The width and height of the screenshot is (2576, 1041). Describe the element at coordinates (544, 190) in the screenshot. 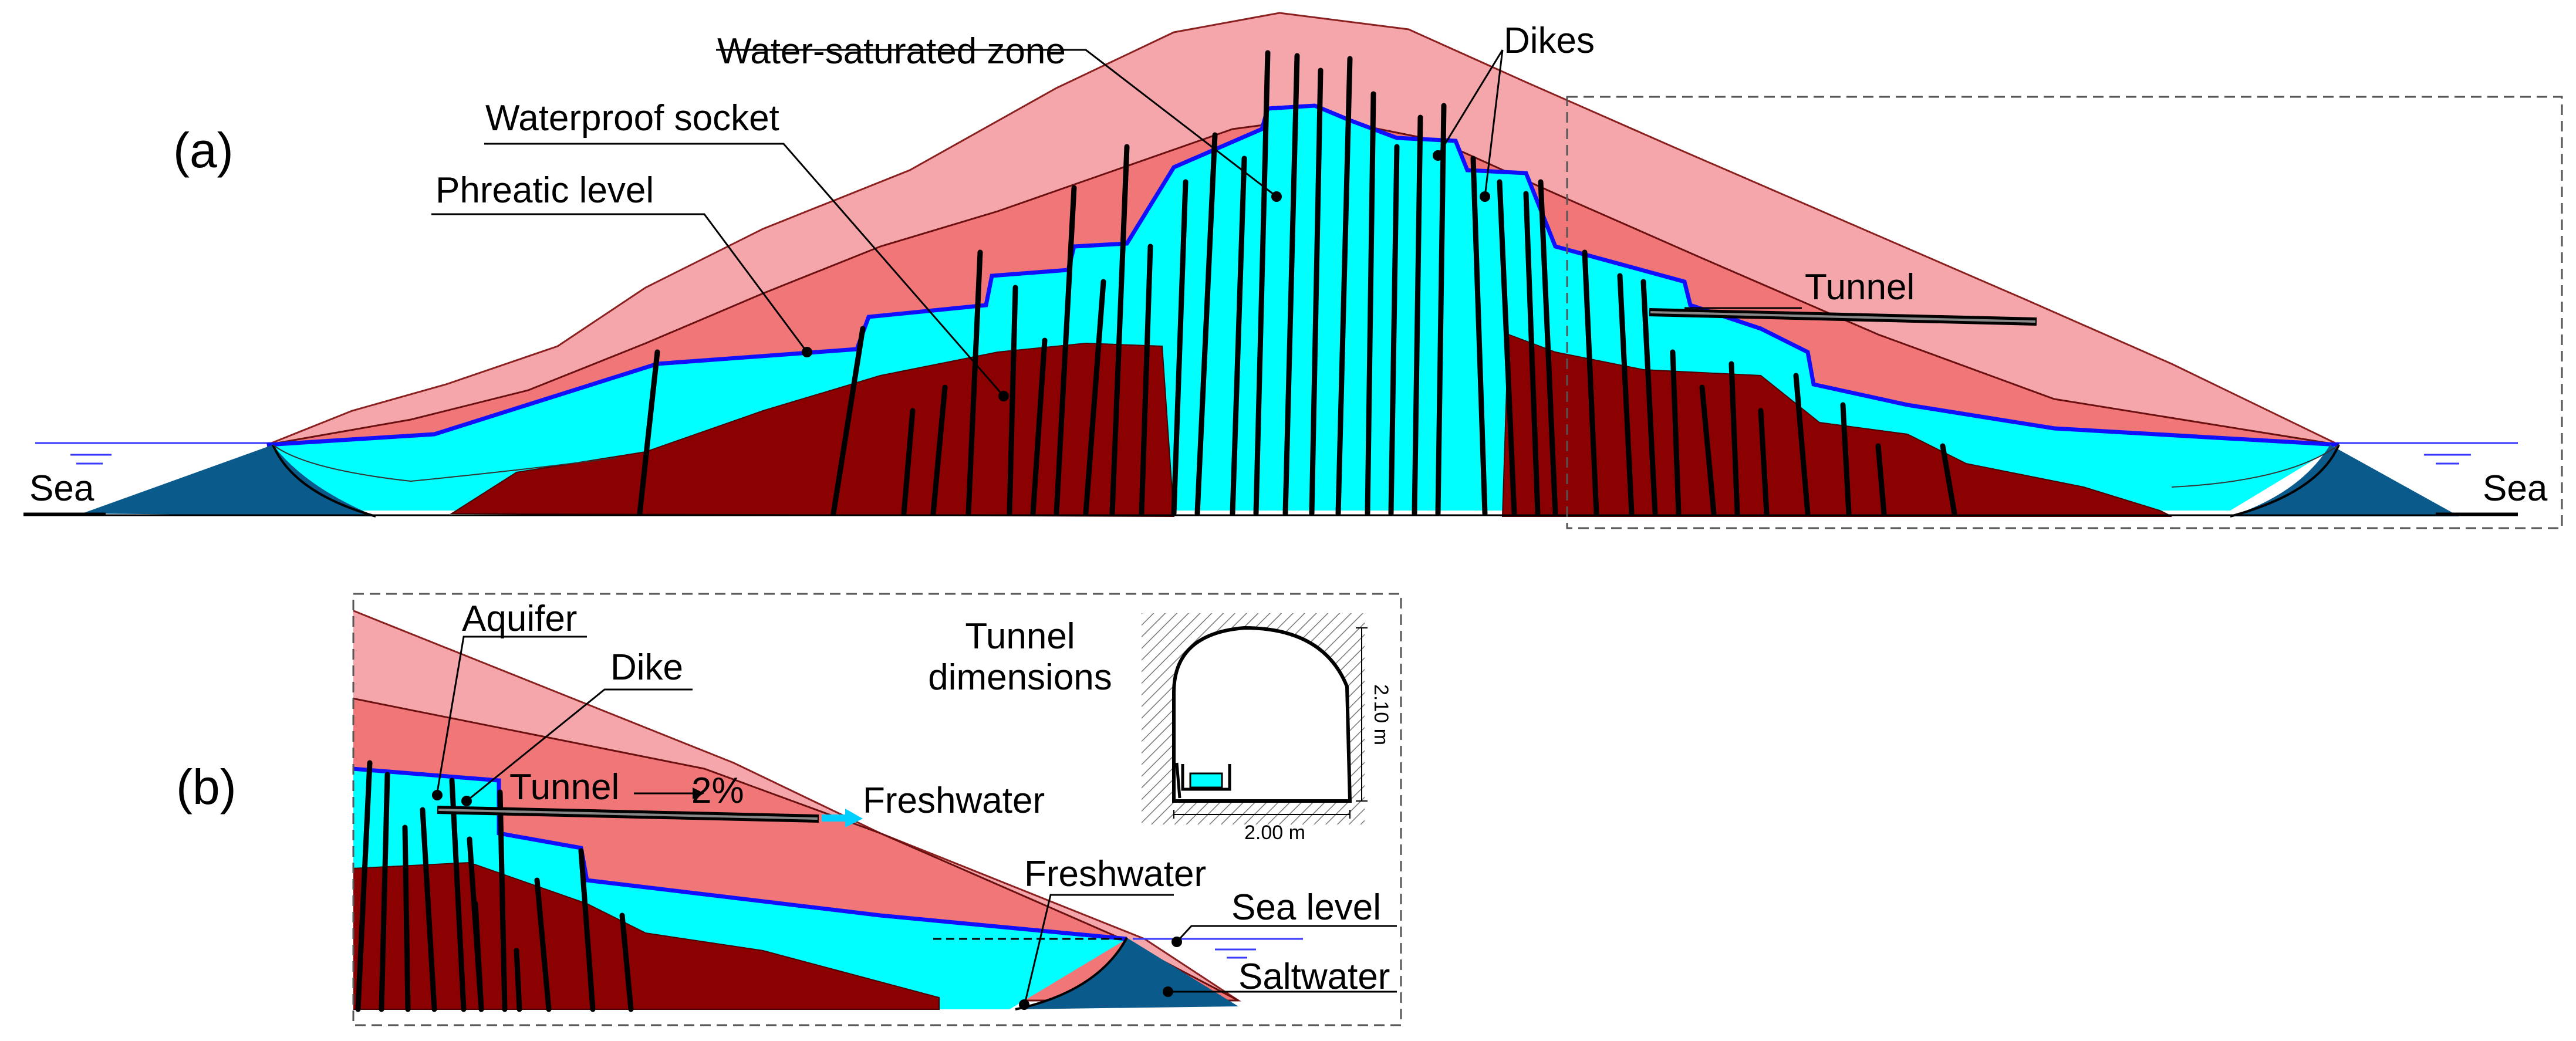

I see `label-phreatic-level: Phreatic level` at that location.